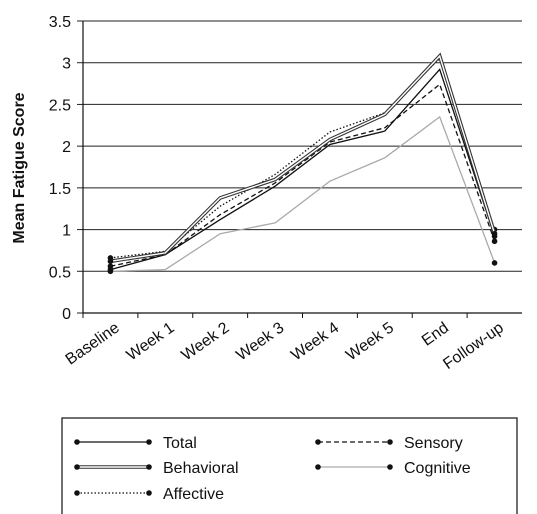 The image size is (537, 514). Describe the element at coordinates (180, 443) in the screenshot. I see `legend-label-total: Total` at that location.